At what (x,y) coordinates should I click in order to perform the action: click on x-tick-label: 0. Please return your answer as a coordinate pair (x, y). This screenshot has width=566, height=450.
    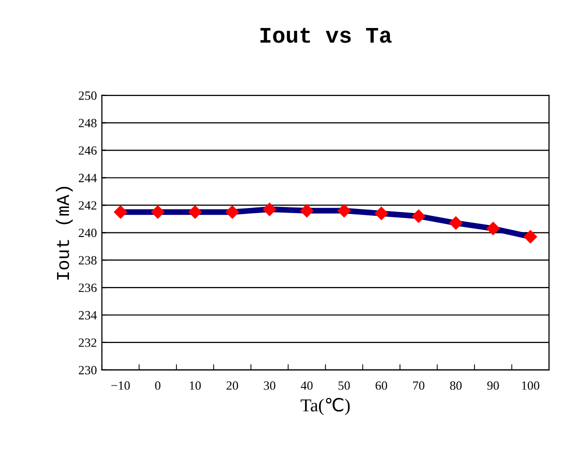
    Looking at the image, I should click on (157, 385).